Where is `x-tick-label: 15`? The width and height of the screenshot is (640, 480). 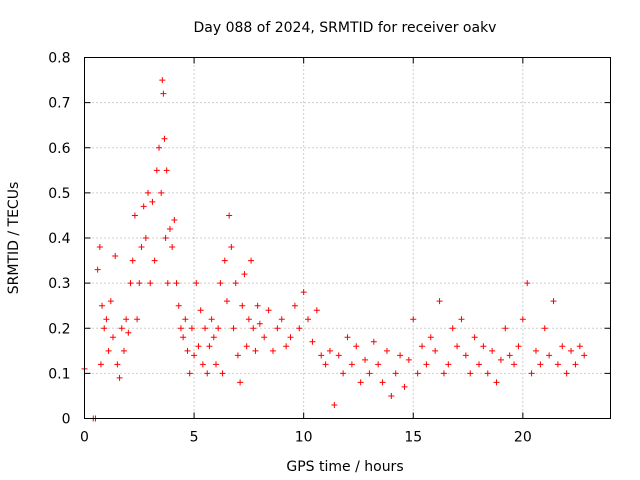 x-tick-label: 15 is located at coordinates (413, 438).